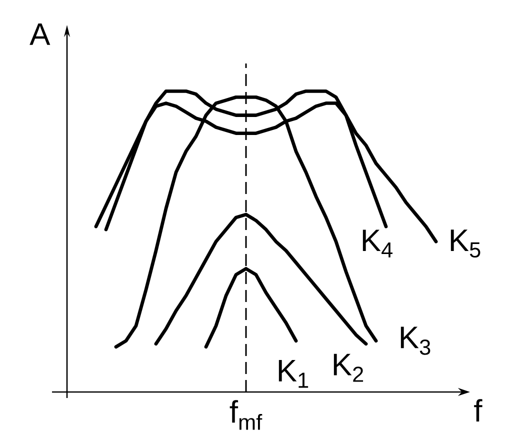  I want to click on series-label: K$_{4}$, so click(377, 244).